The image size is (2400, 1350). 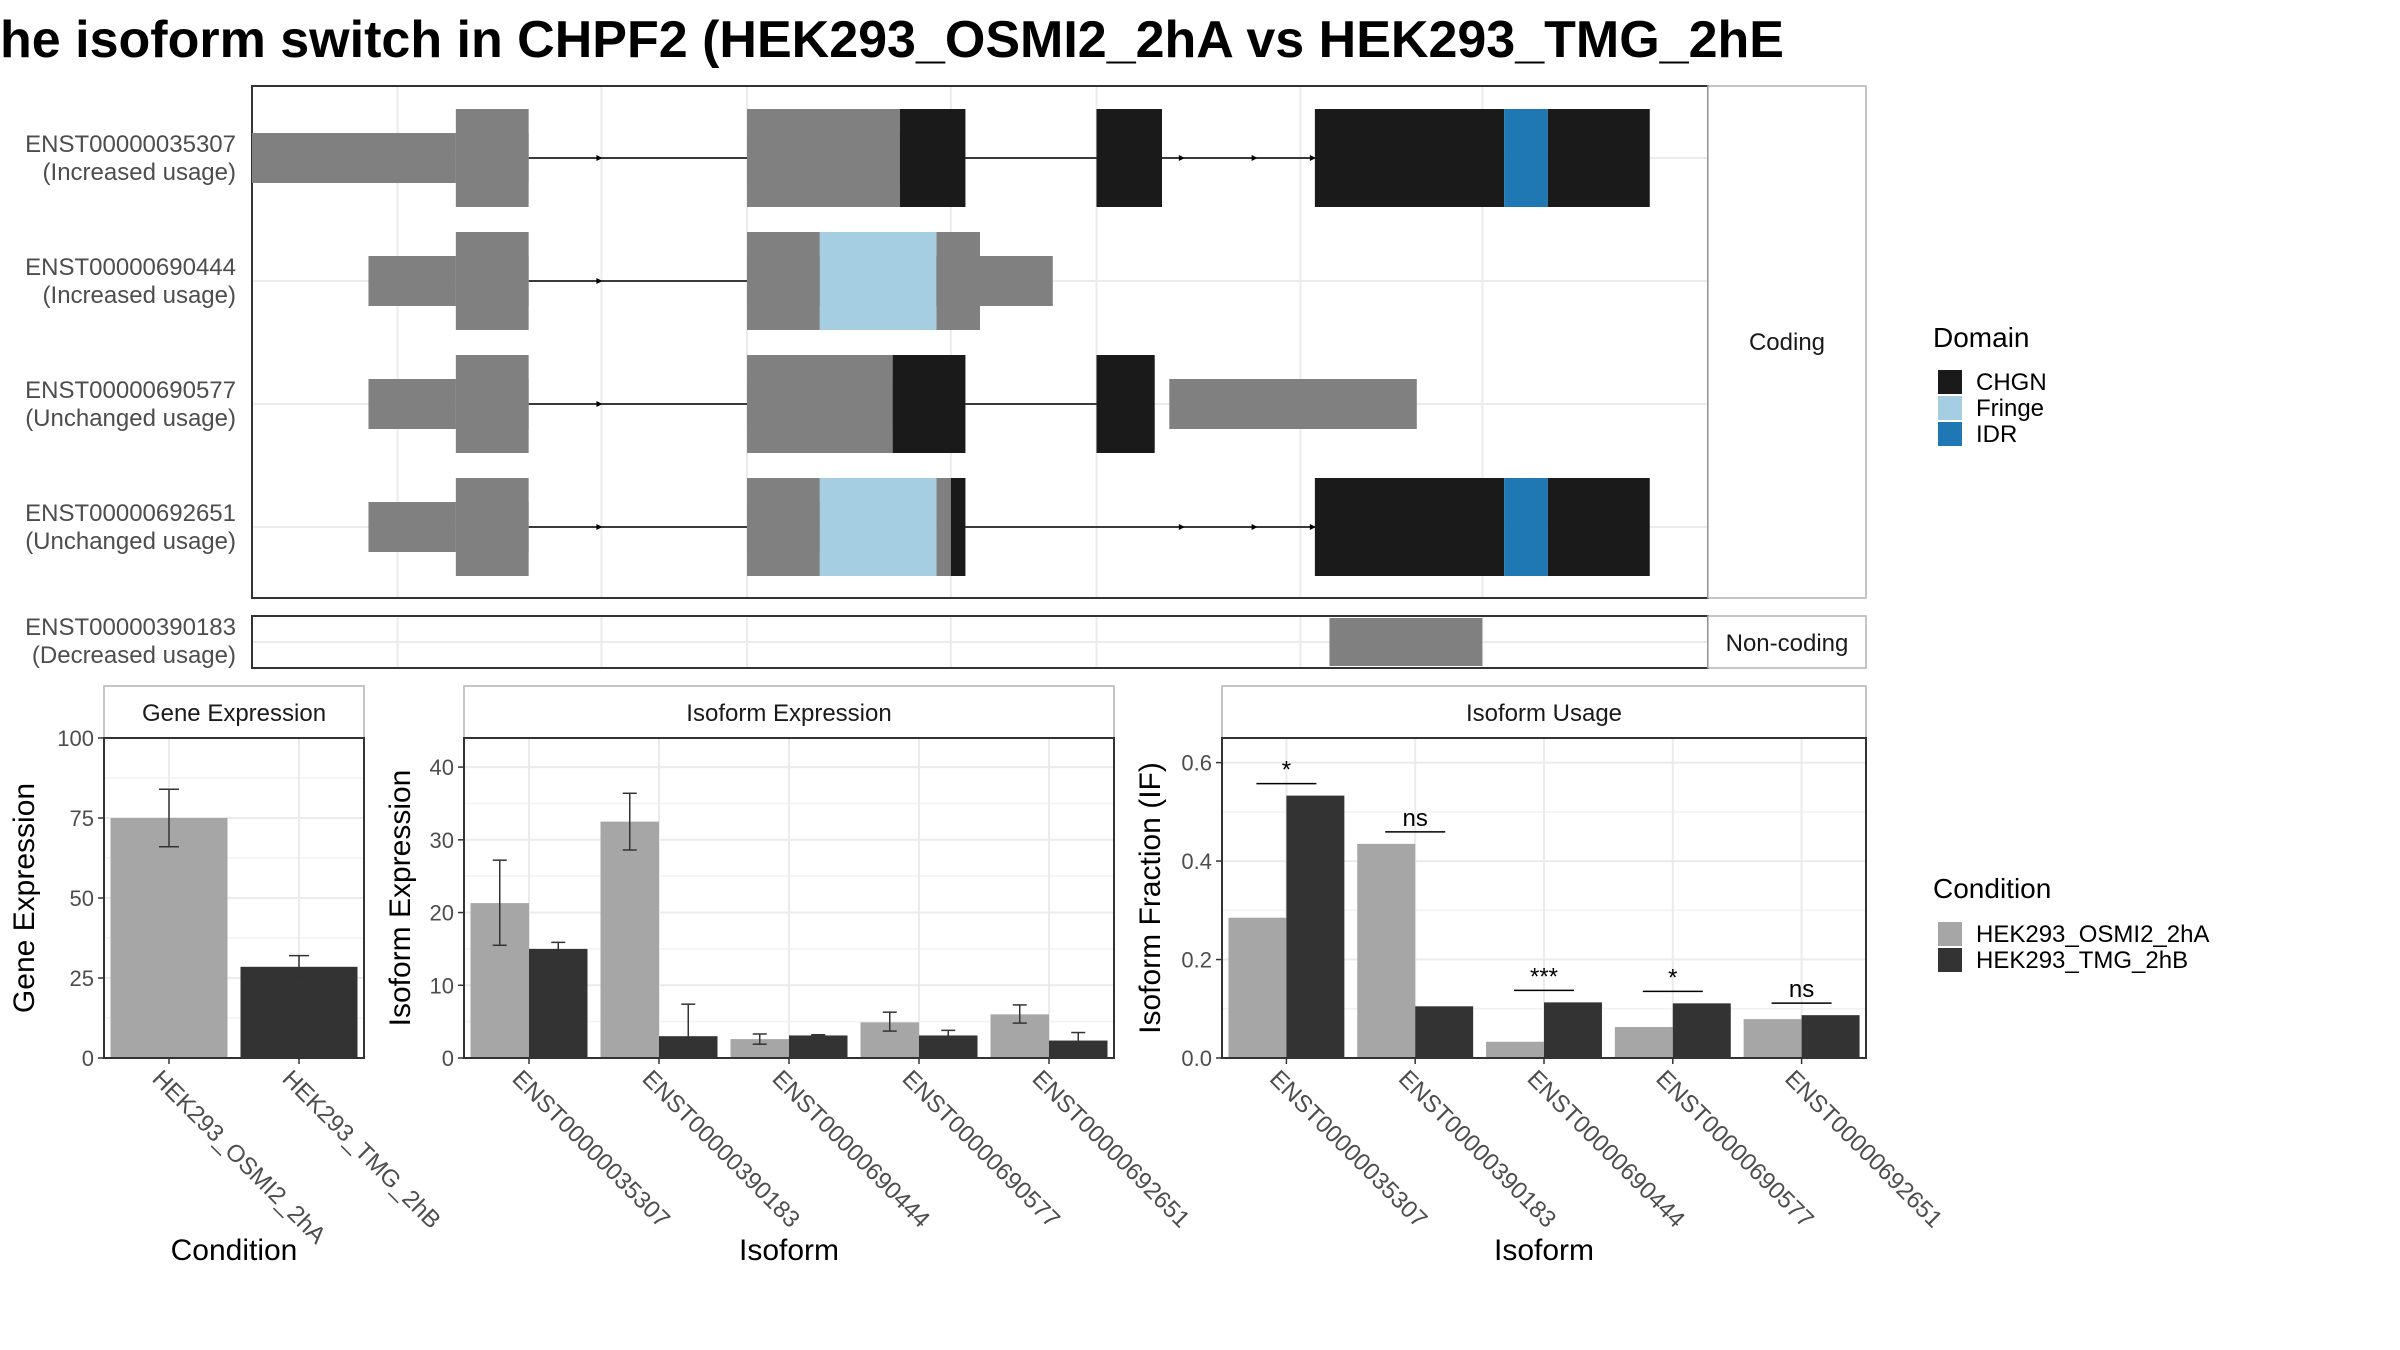 I want to click on y-tick-label: 20, so click(x=442, y=913).